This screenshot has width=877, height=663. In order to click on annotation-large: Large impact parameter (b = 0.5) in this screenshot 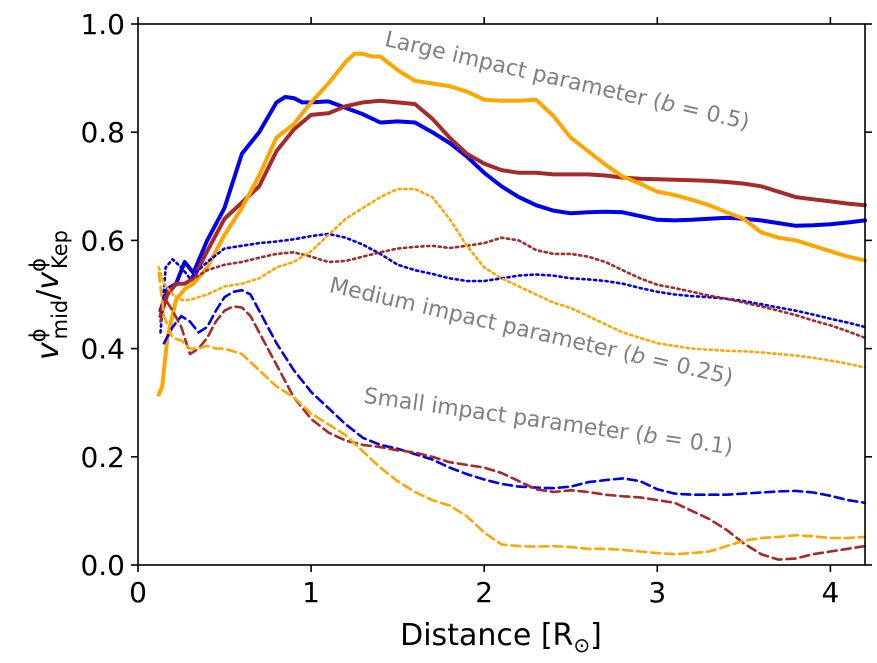, I will do `click(566, 81)`.